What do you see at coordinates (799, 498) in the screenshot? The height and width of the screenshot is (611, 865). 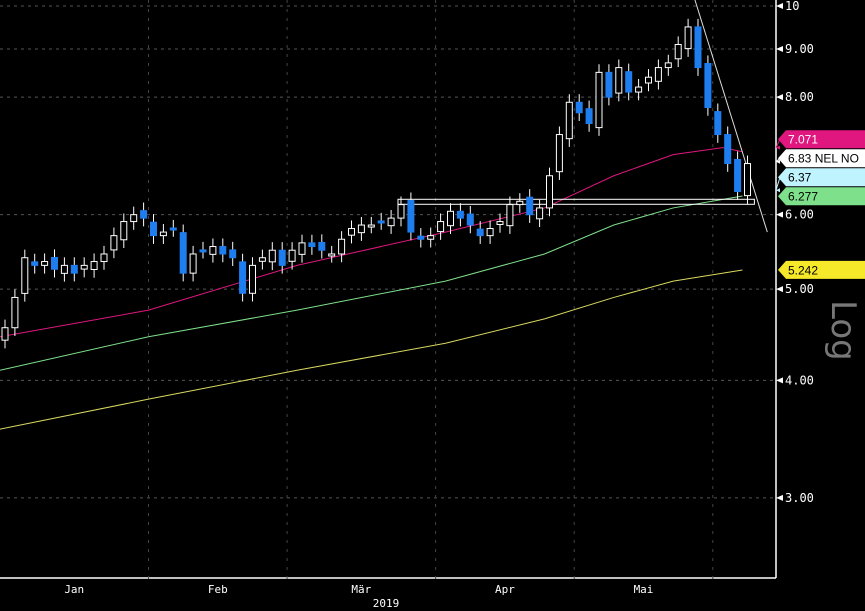 I see `y-tick-label: 3.00` at bounding box center [799, 498].